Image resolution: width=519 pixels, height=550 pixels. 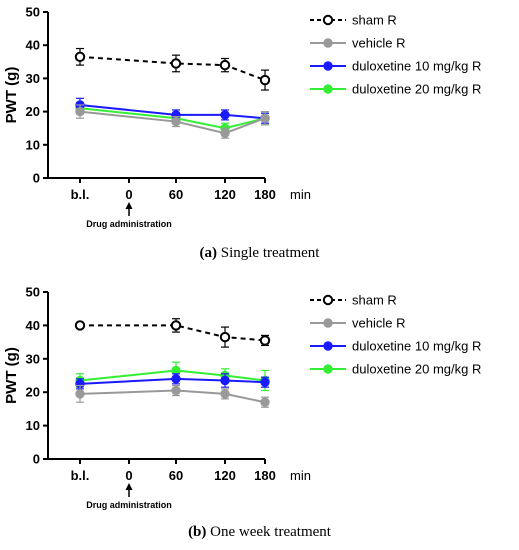 I want to click on caption-b-label: (b), so click(x=197, y=532).